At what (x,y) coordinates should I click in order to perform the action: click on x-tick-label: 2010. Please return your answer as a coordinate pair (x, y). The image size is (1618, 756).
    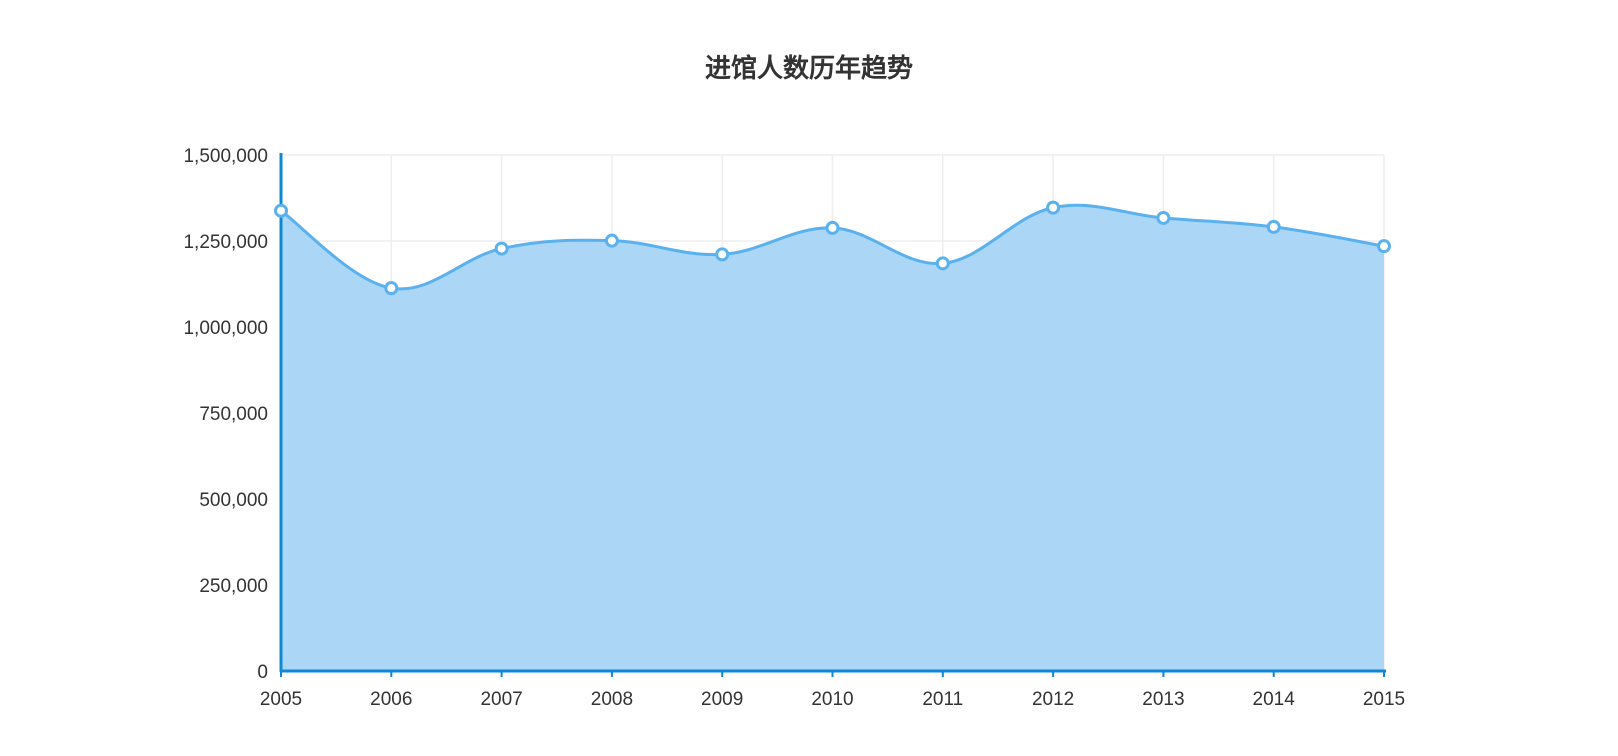
    Looking at the image, I should click on (832, 699).